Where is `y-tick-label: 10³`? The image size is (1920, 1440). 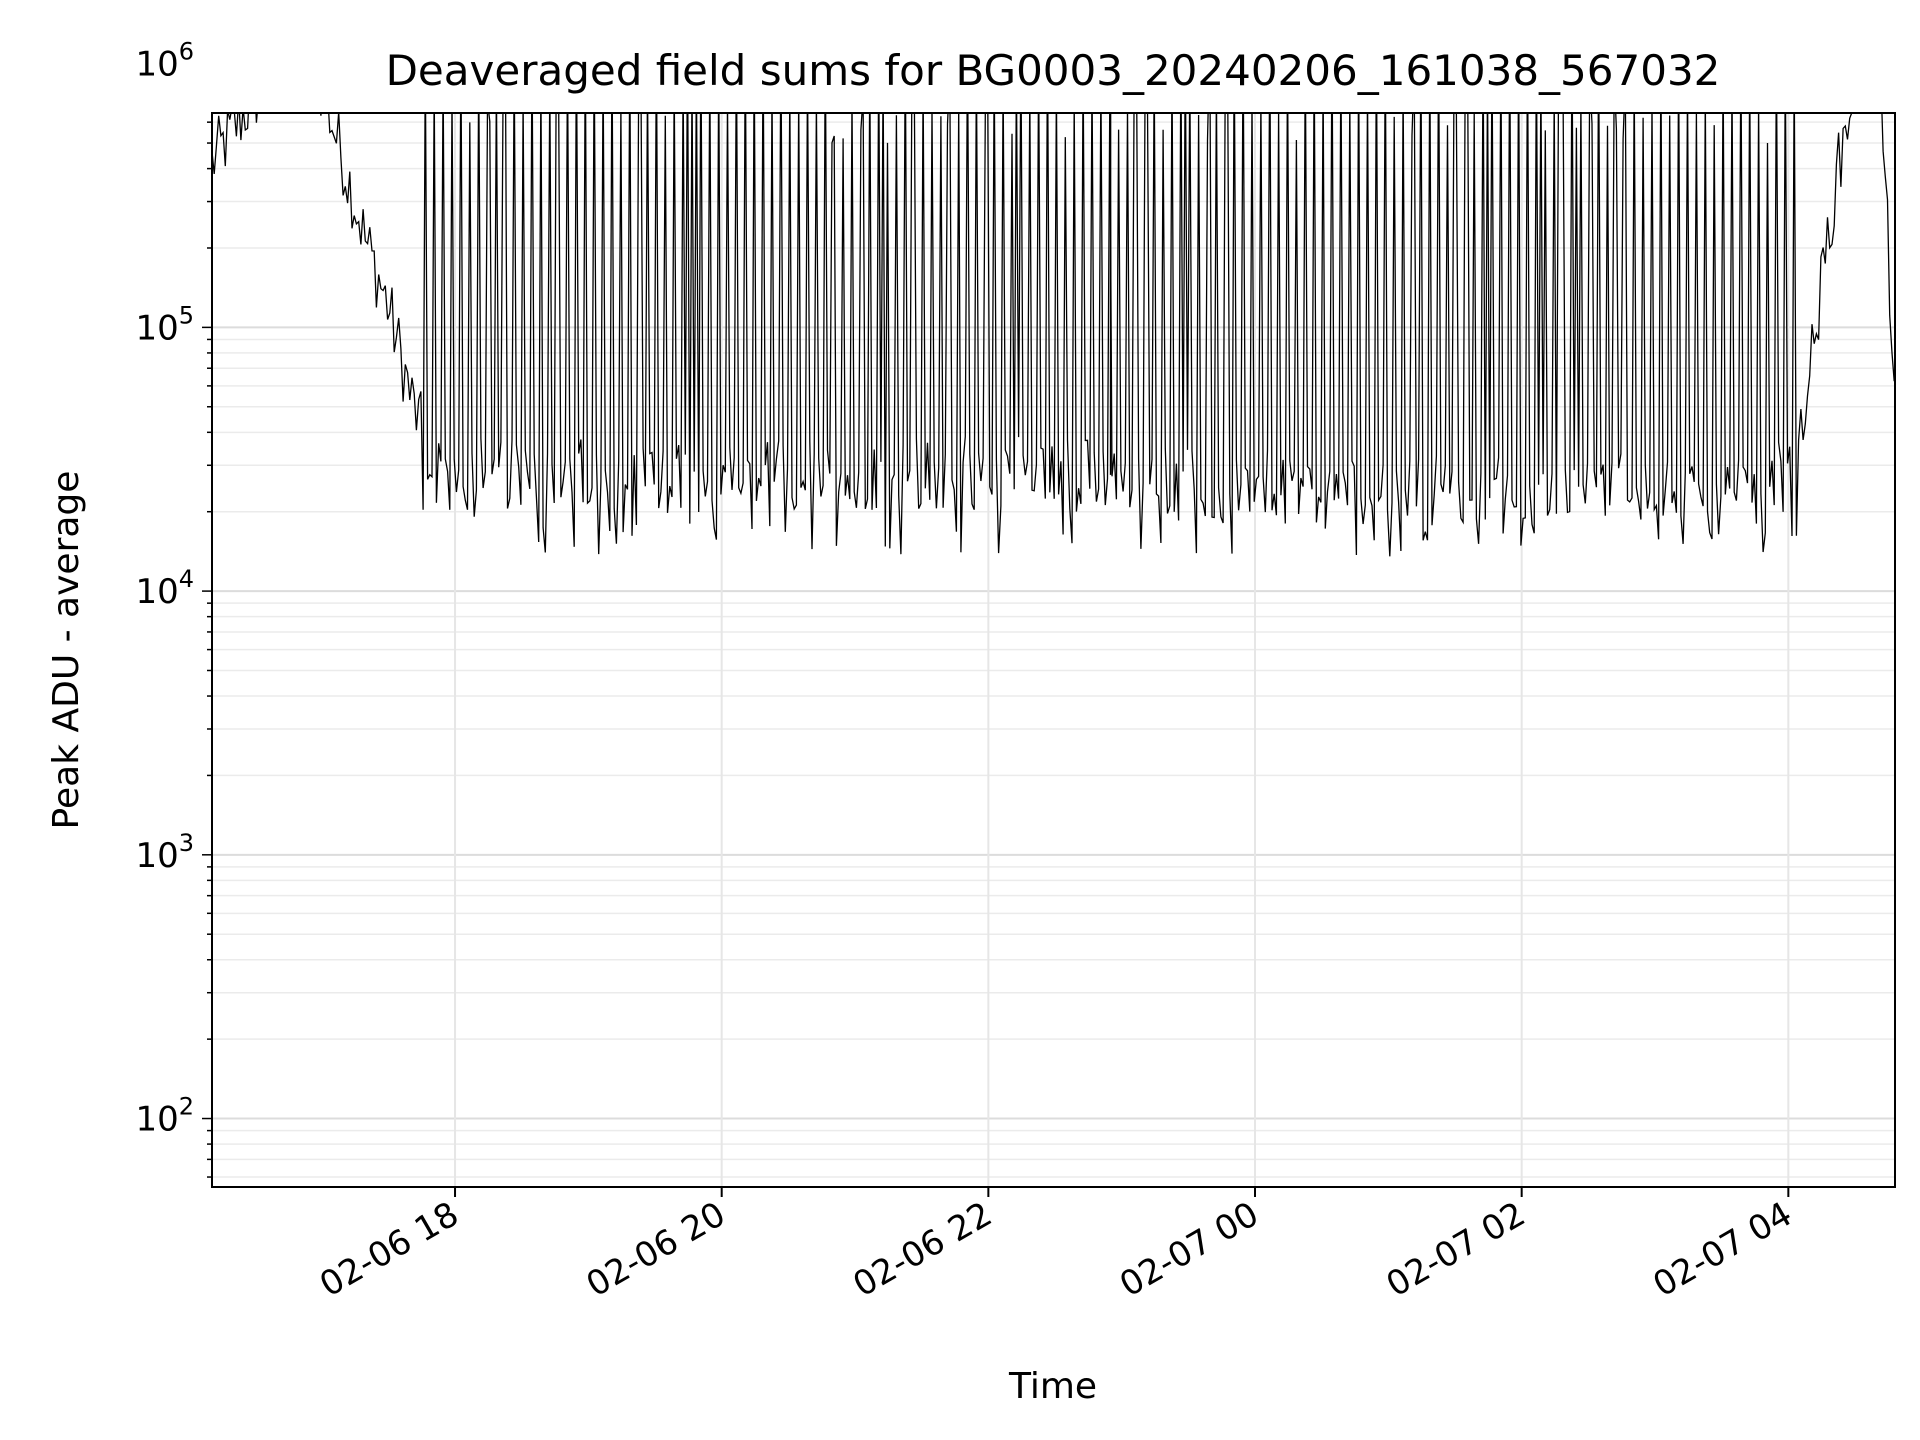
y-tick-label: 10³ is located at coordinates (164, 852).